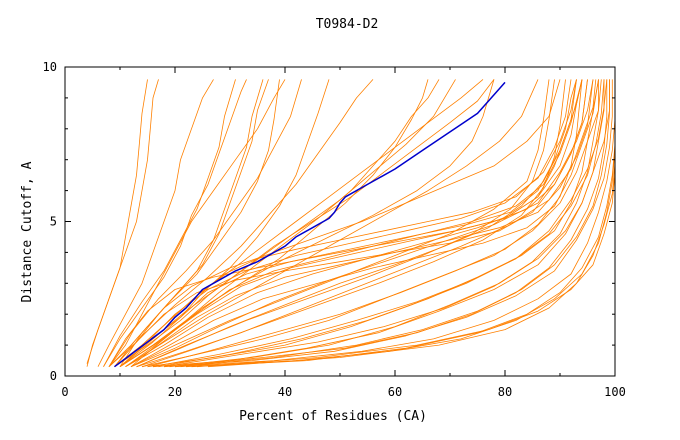  Describe the element at coordinates (64, 392) in the screenshot. I see `x-tick-label: 0` at that location.